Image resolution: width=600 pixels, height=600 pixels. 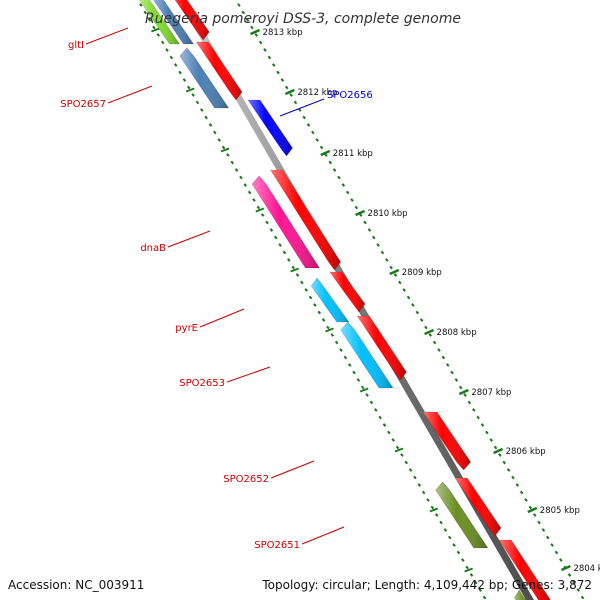 I want to click on gene-spo2651-shading, so click(x=461, y=515).